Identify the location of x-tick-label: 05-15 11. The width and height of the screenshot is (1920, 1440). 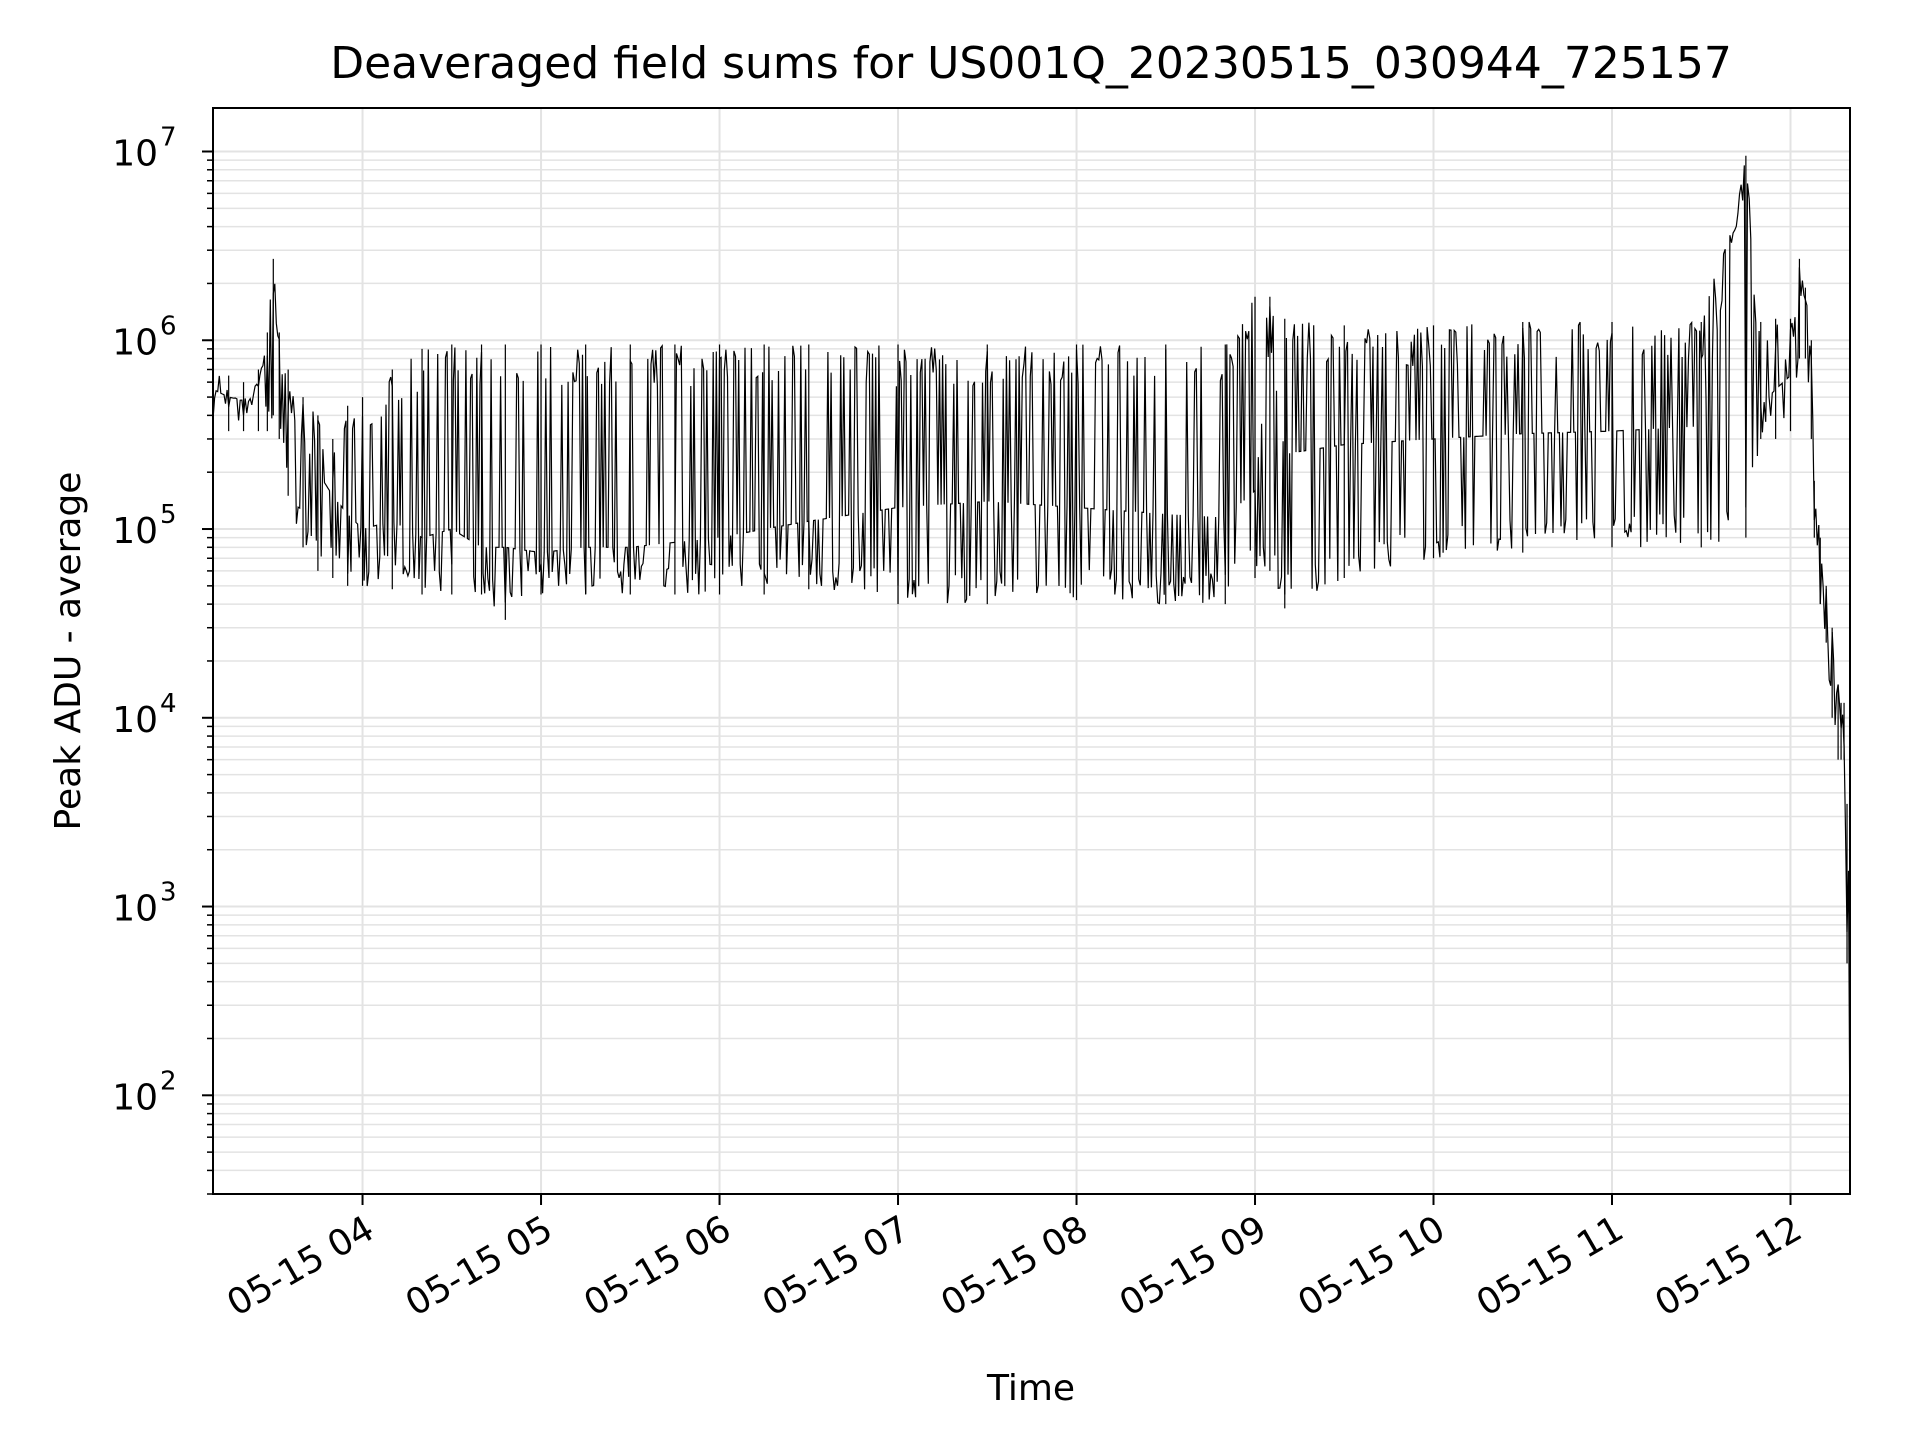
(1550, 1266).